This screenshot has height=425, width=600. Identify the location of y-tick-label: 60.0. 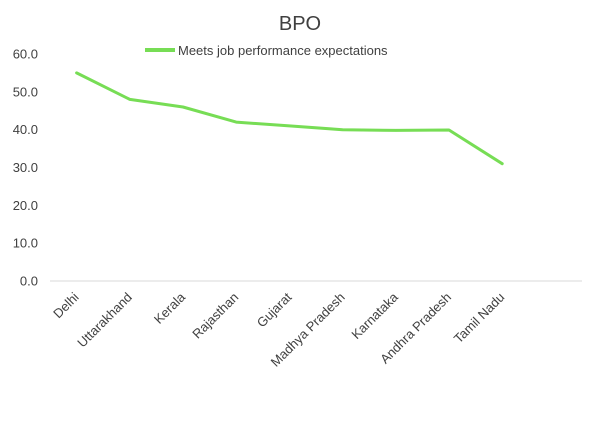
(25, 54).